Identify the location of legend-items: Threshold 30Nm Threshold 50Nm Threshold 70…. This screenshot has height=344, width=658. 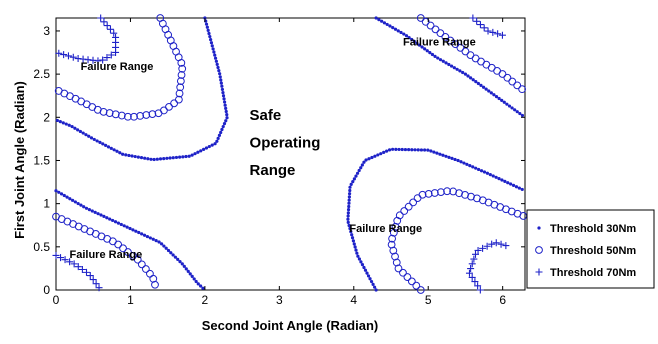
(585, 251).